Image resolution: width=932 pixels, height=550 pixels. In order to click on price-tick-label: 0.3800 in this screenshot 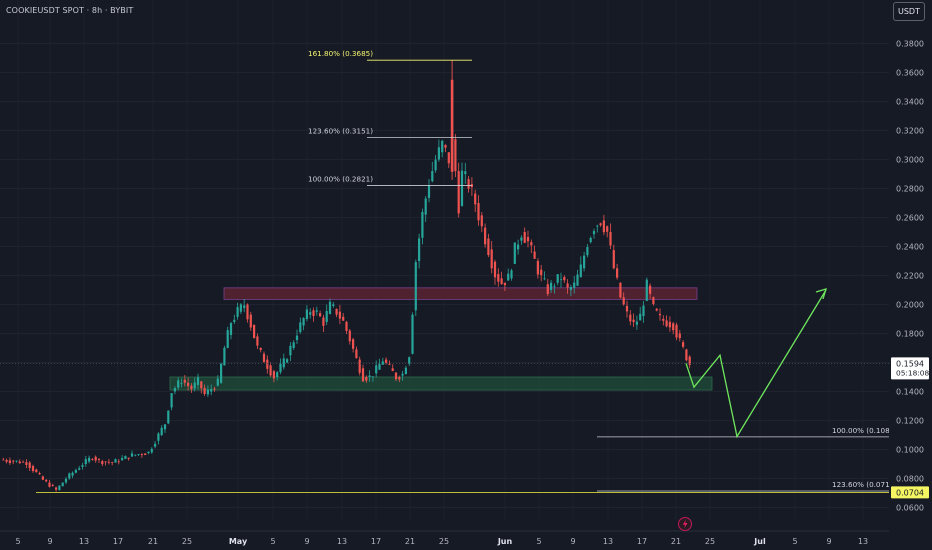, I will do `click(910, 44)`.